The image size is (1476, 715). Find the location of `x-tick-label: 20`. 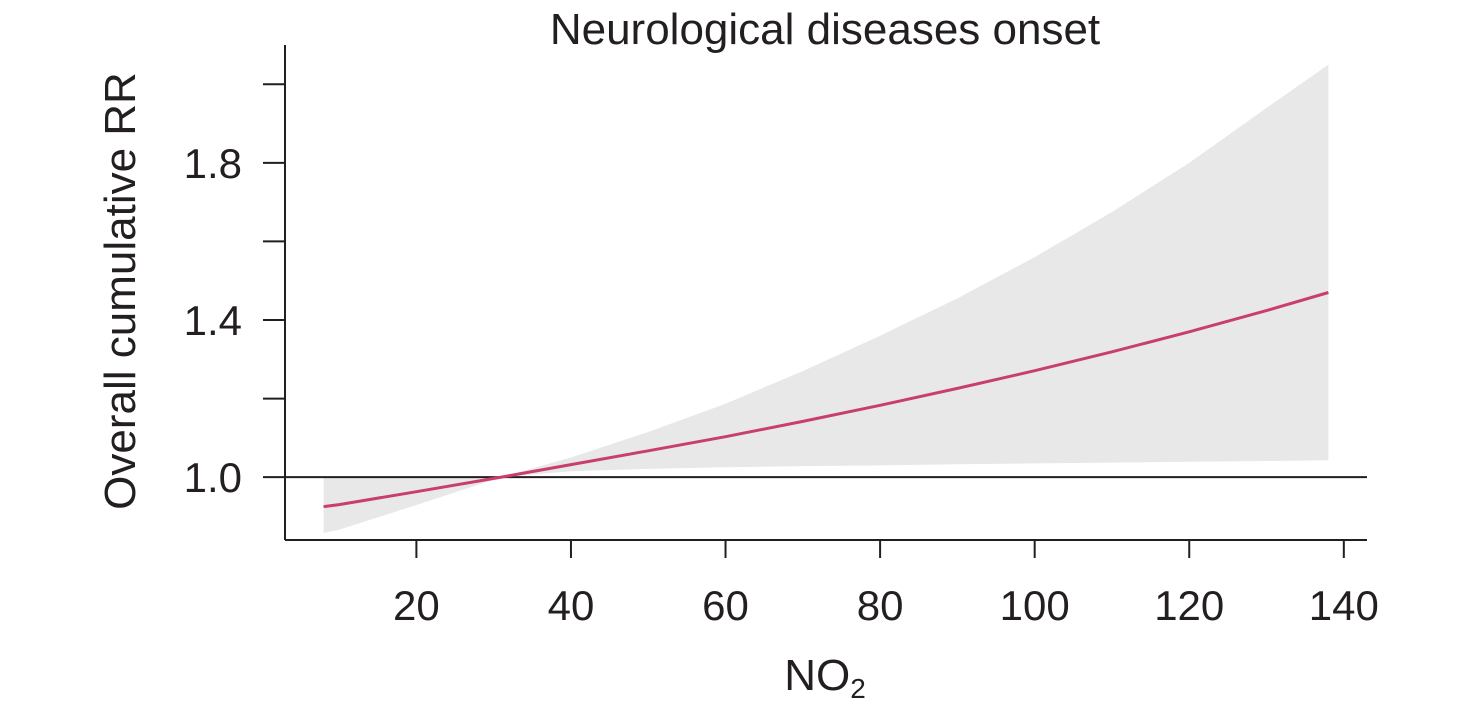

x-tick-label: 20 is located at coordinates (416, 605).